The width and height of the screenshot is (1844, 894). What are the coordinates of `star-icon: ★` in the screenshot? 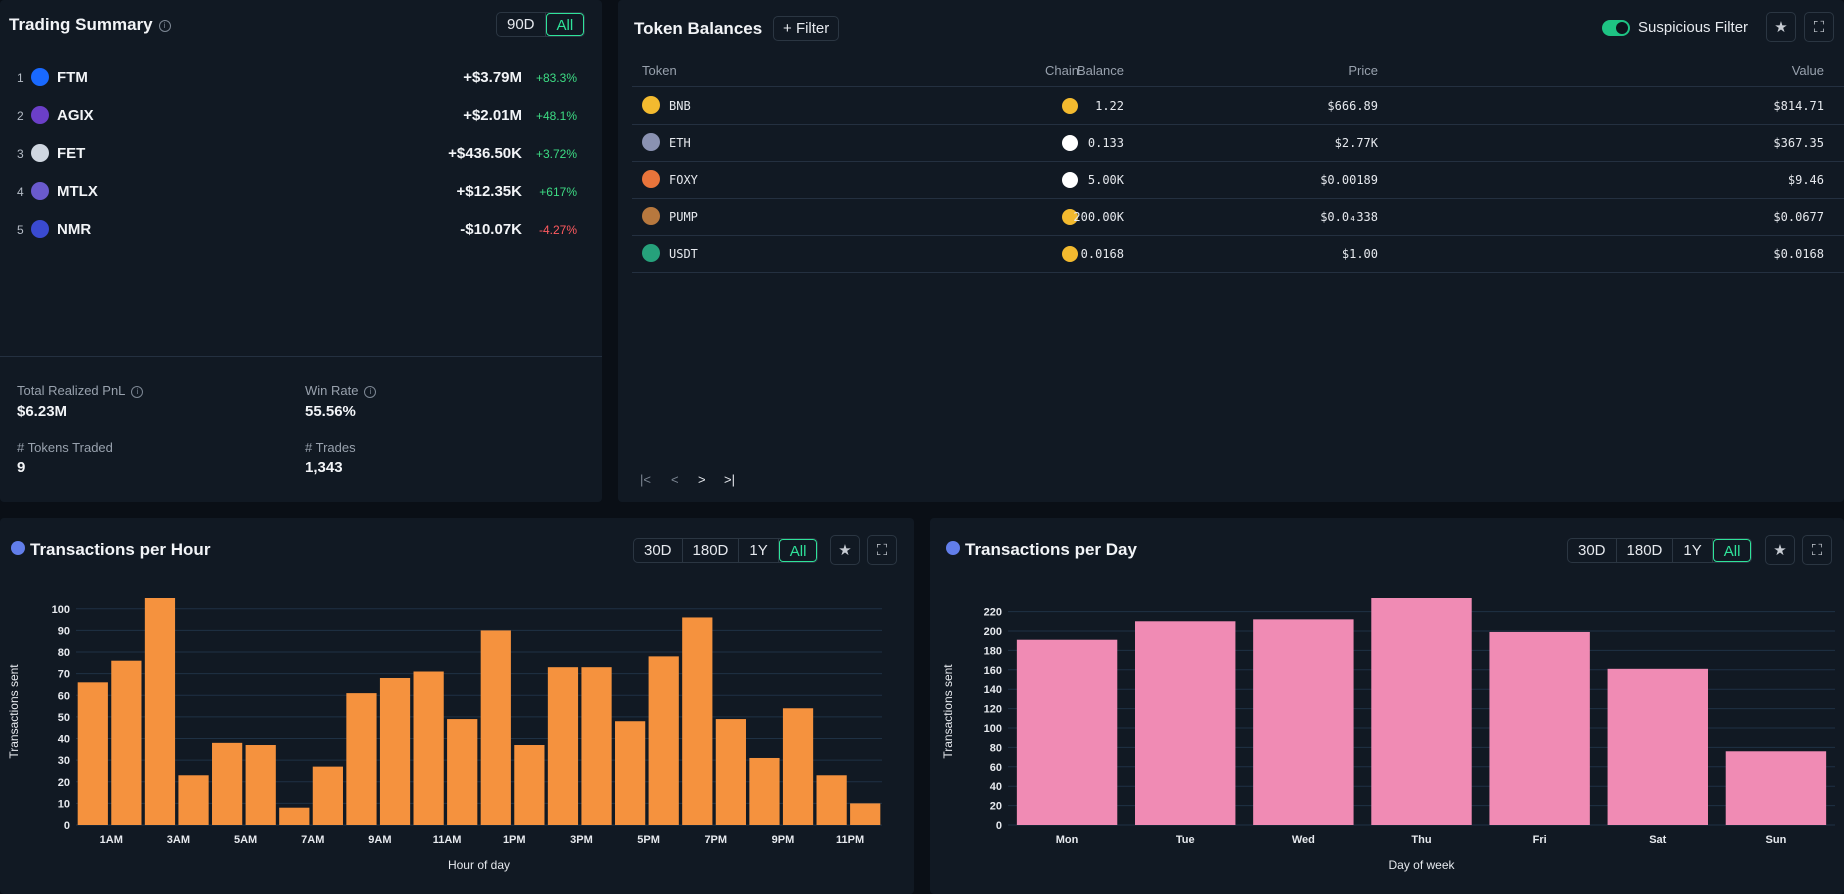 It's located at (845, 550).